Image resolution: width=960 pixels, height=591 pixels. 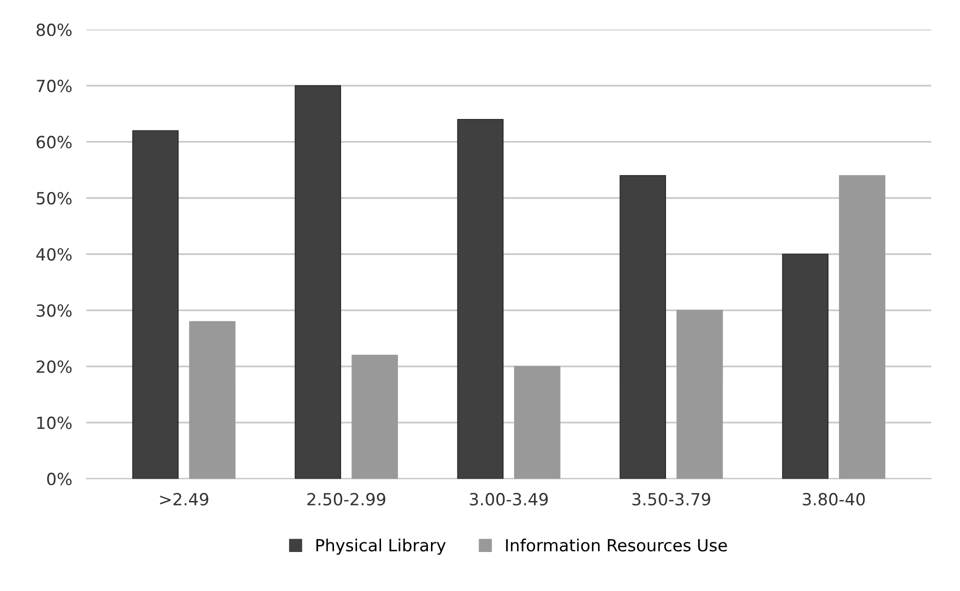 I want to click on x-tick-label: 3.50-3.79, so click(x=671, y=499).